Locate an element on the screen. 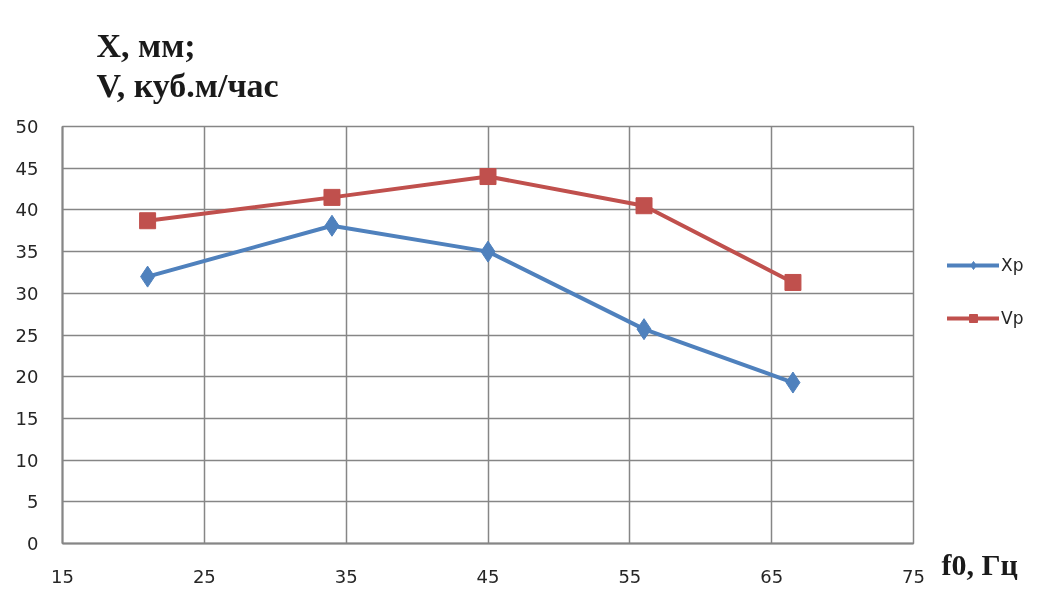  y-tick-label: 20 is located at coordinates (27, 377).